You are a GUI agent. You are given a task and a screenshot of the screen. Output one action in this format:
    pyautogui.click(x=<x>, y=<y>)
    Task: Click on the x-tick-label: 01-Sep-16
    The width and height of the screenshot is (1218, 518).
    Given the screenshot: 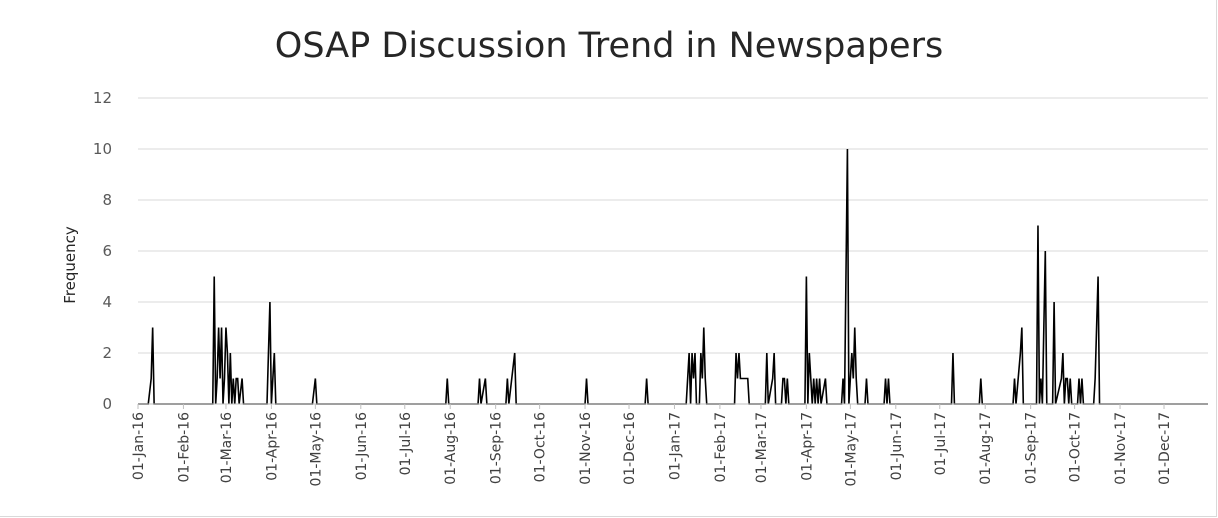 What is the action you would take?
    pyautogui.click(x=497, y=448)
    